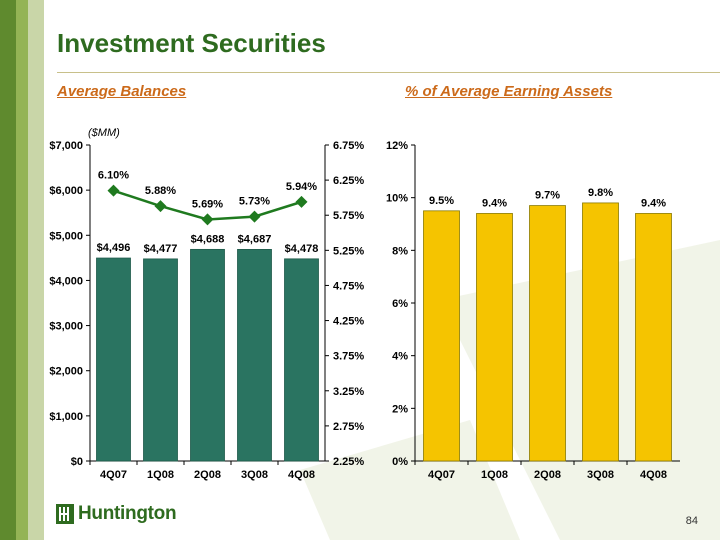 The width and height of the screenshot is (720, 540). Describe the element at coordinates (600, 475) in the screenshot. I see `pct-x-tick-label: 3Q08` at that location.